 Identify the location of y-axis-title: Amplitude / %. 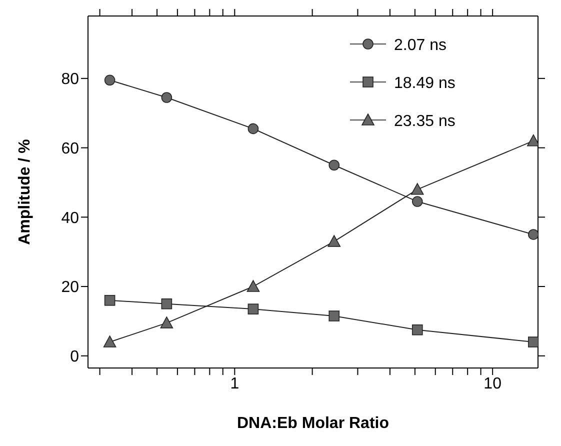
(25, 192).